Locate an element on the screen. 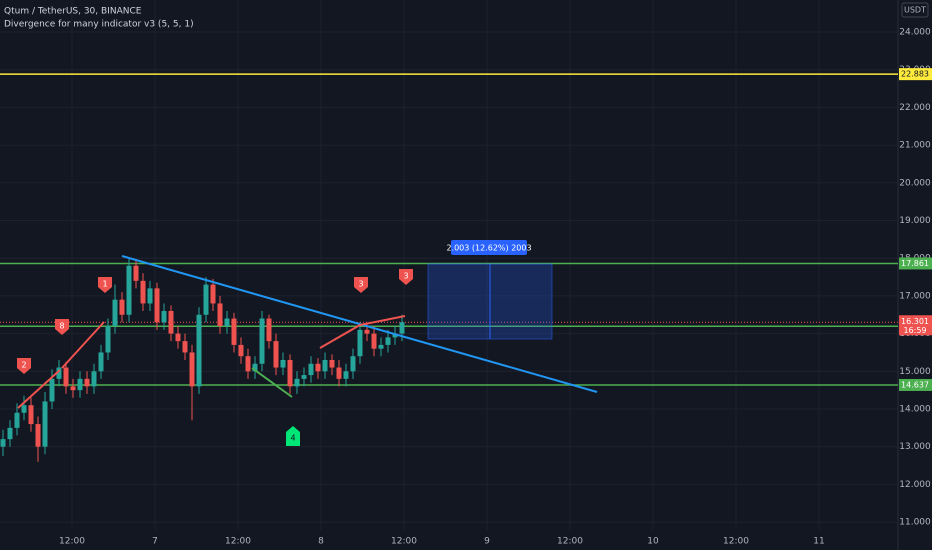  currency: USDT is located at coordinates (915, 10).